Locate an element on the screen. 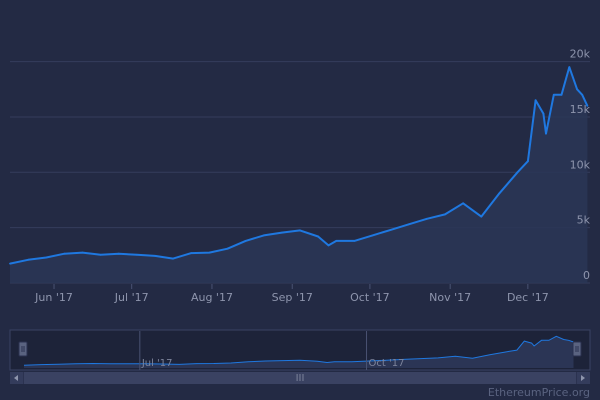 Image resolution: width=600 pixels, height=400 pixels. x-tick-label: Aug '17 is located at coordinates (212, 297).